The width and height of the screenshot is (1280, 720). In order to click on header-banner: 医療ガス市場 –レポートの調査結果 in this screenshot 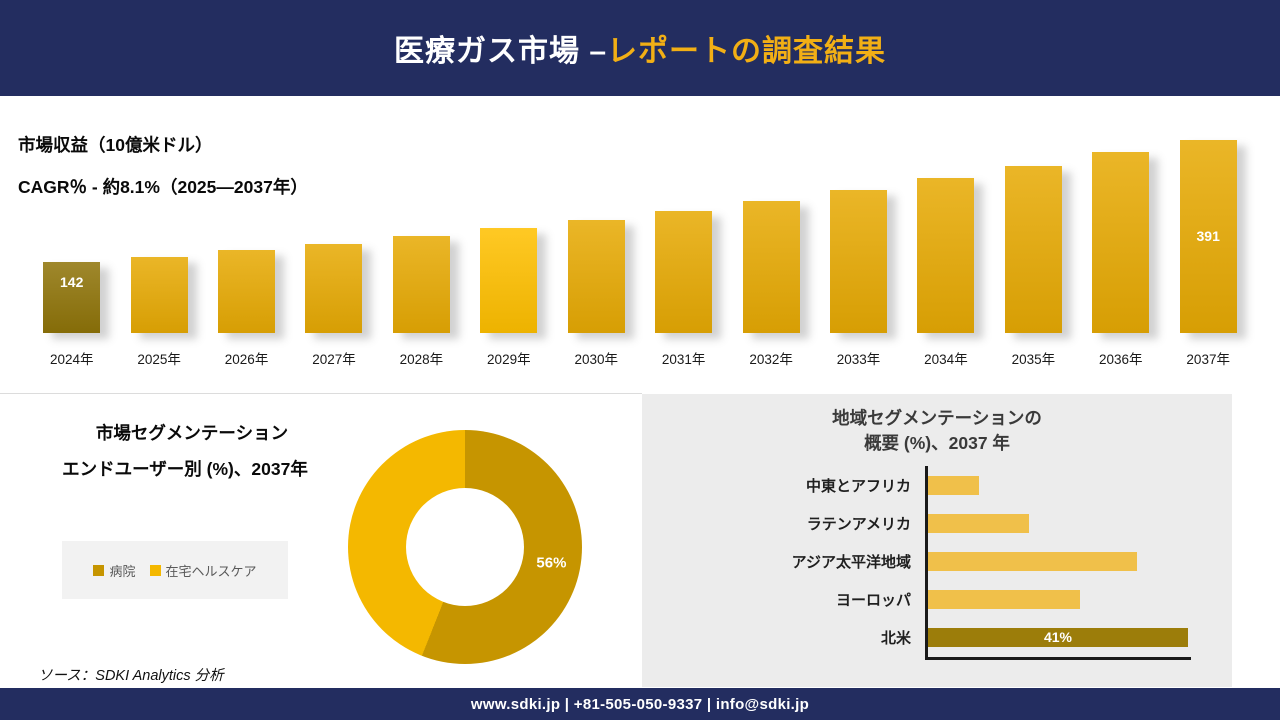, I will do `click(640, 48)`.